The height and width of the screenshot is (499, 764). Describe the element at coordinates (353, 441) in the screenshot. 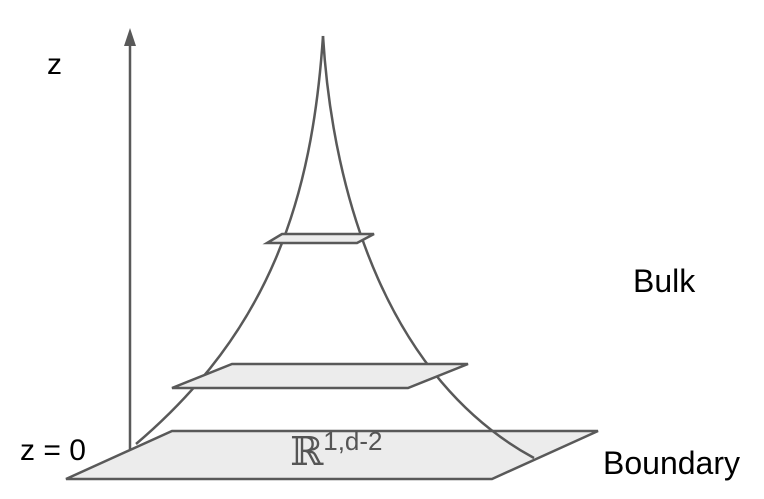

I see `space-dimension-superscript: 1,d-2` at that location.